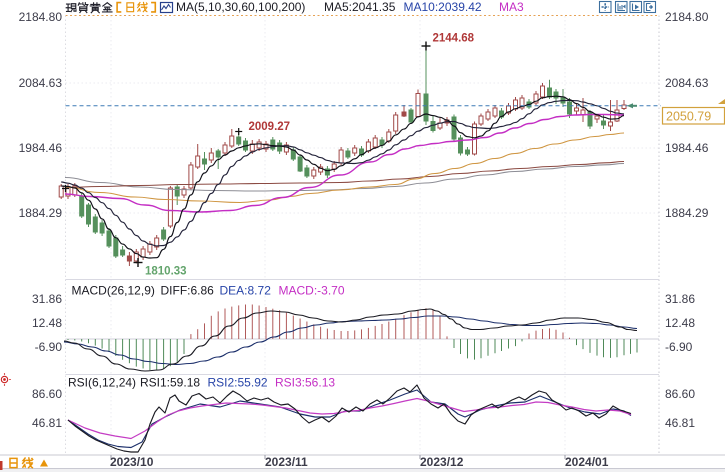 The width and height of the screenshot is (725, 472). I want to click on svg-text: 2023/10, so click(132, 462).